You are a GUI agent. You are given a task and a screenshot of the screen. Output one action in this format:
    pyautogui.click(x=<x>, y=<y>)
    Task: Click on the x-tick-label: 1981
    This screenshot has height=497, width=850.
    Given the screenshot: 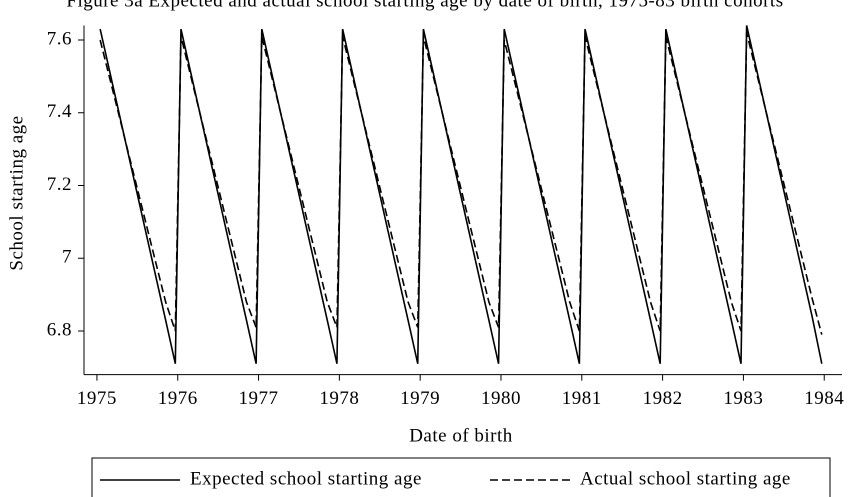 What is the action you would take?
    pyautogui.click(x=582, y=398)
    